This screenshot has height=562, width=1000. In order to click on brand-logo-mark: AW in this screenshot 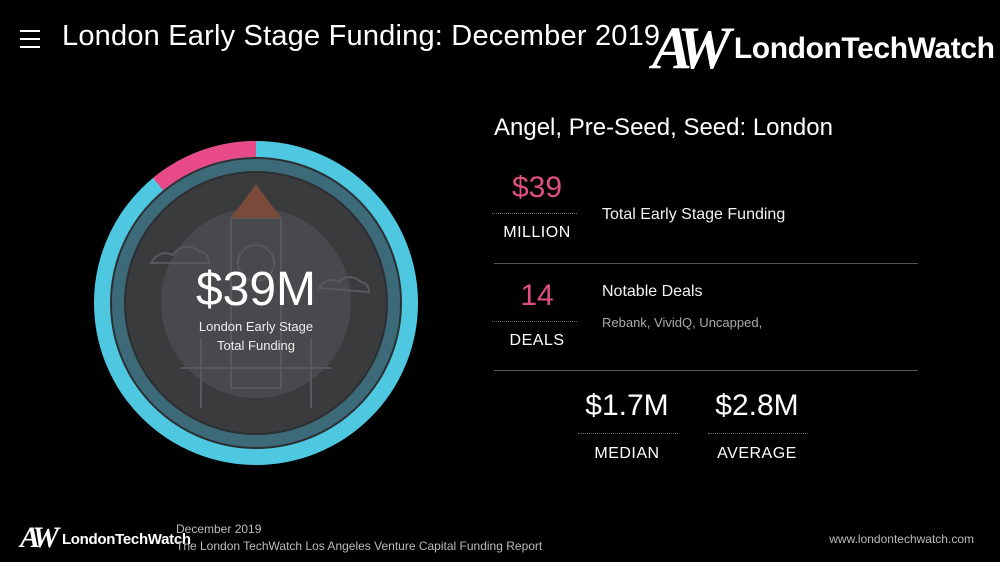, I will do `click(691, 48)`.